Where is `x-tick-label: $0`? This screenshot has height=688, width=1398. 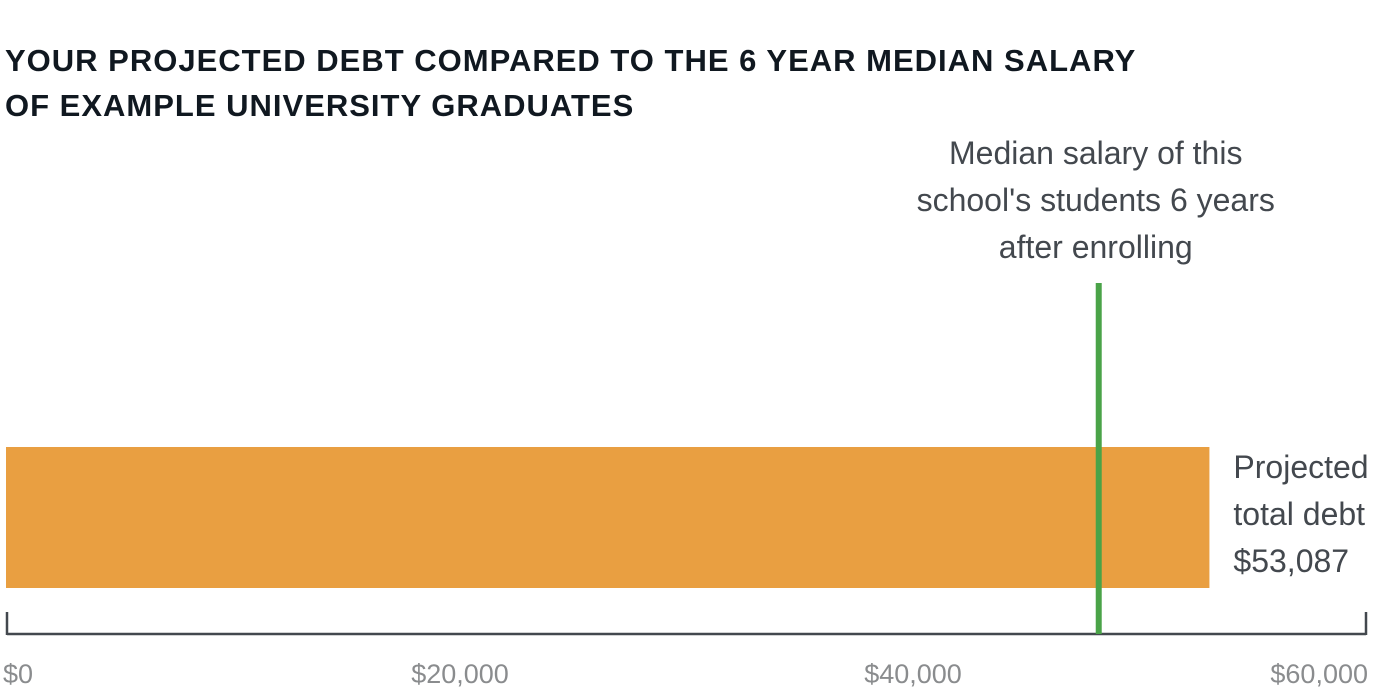
x-tick-label: $0 is located at coordinates (18, 673).